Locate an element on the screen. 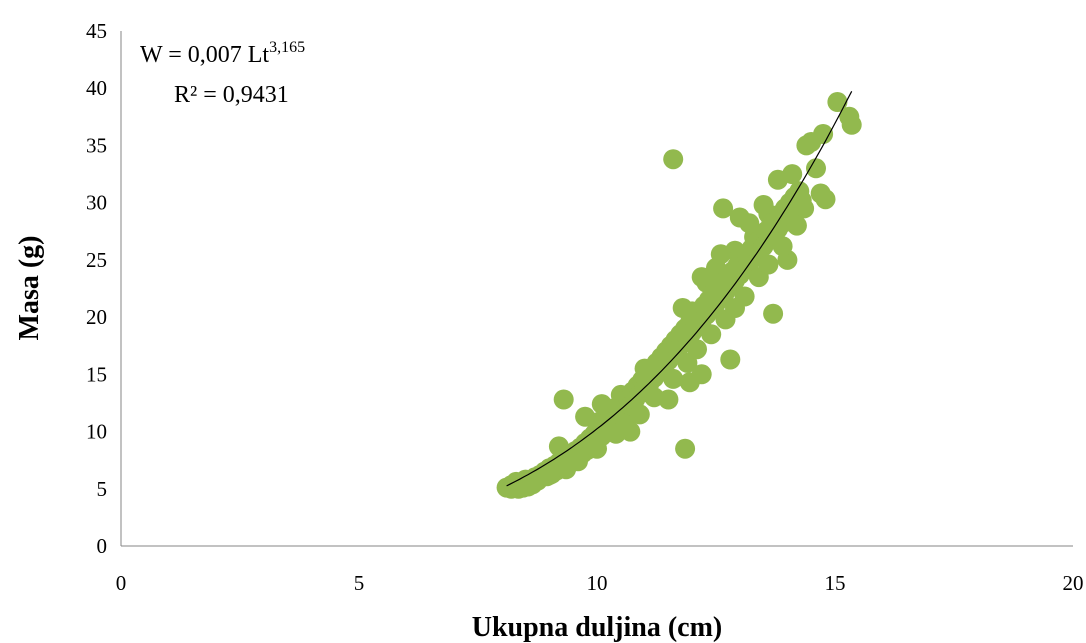  equation-line-2: R² = 0,9431 is located at coordinates (231, 95).